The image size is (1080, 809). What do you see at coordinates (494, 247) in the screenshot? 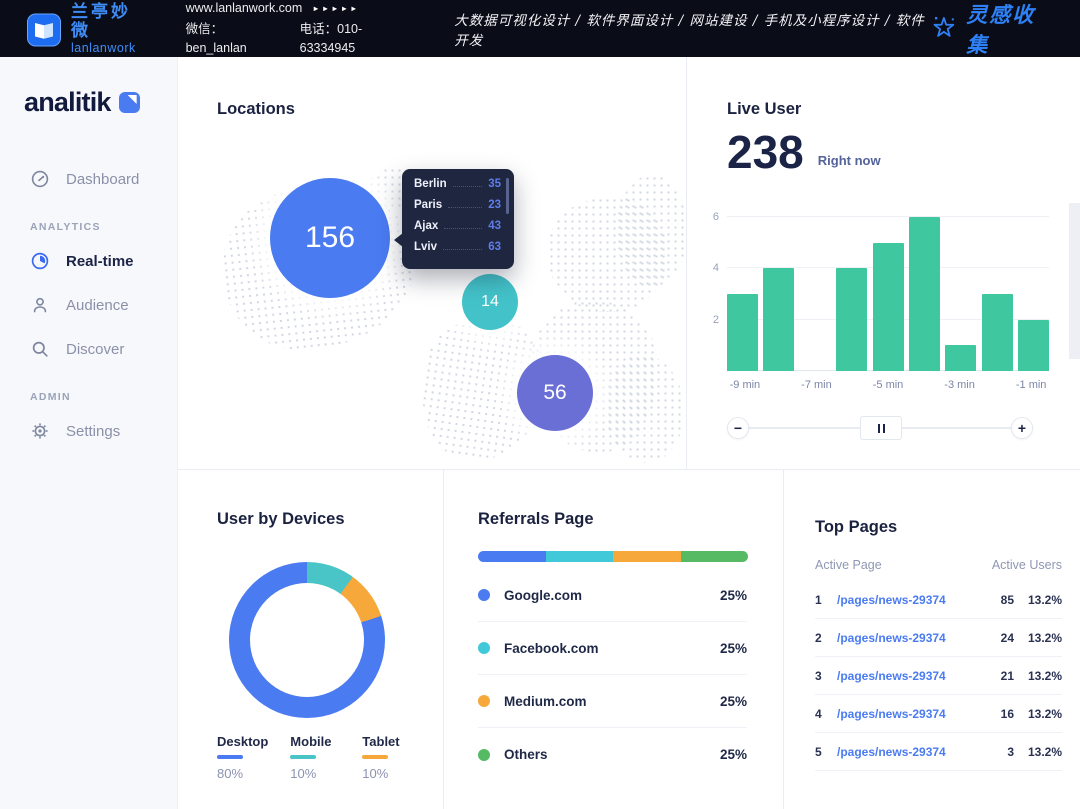
I see `tooltip-value: 63` at bounding box center [494, 247].